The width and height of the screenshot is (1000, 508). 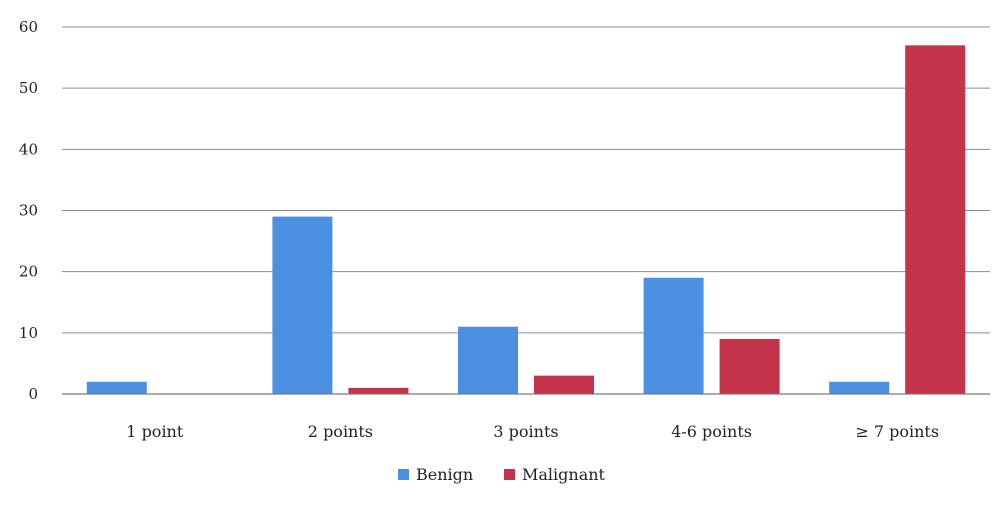 I want to click on x-category-label: 3 points, so click(x=525, y=431).